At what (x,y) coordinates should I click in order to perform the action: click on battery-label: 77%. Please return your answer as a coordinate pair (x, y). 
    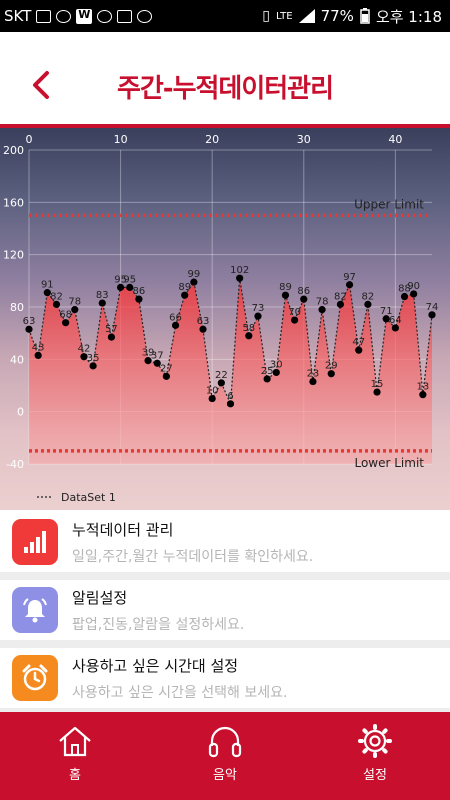
    Looking at the image, I should click on (337, 16).